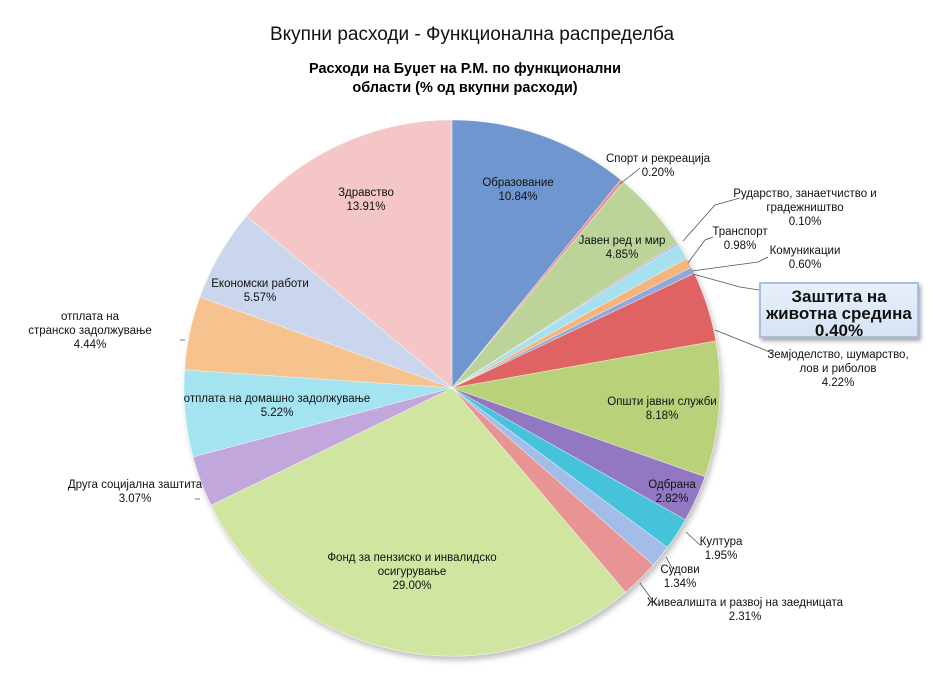  I want to click on slice-value-label: 13.91%, so click(365, 207).